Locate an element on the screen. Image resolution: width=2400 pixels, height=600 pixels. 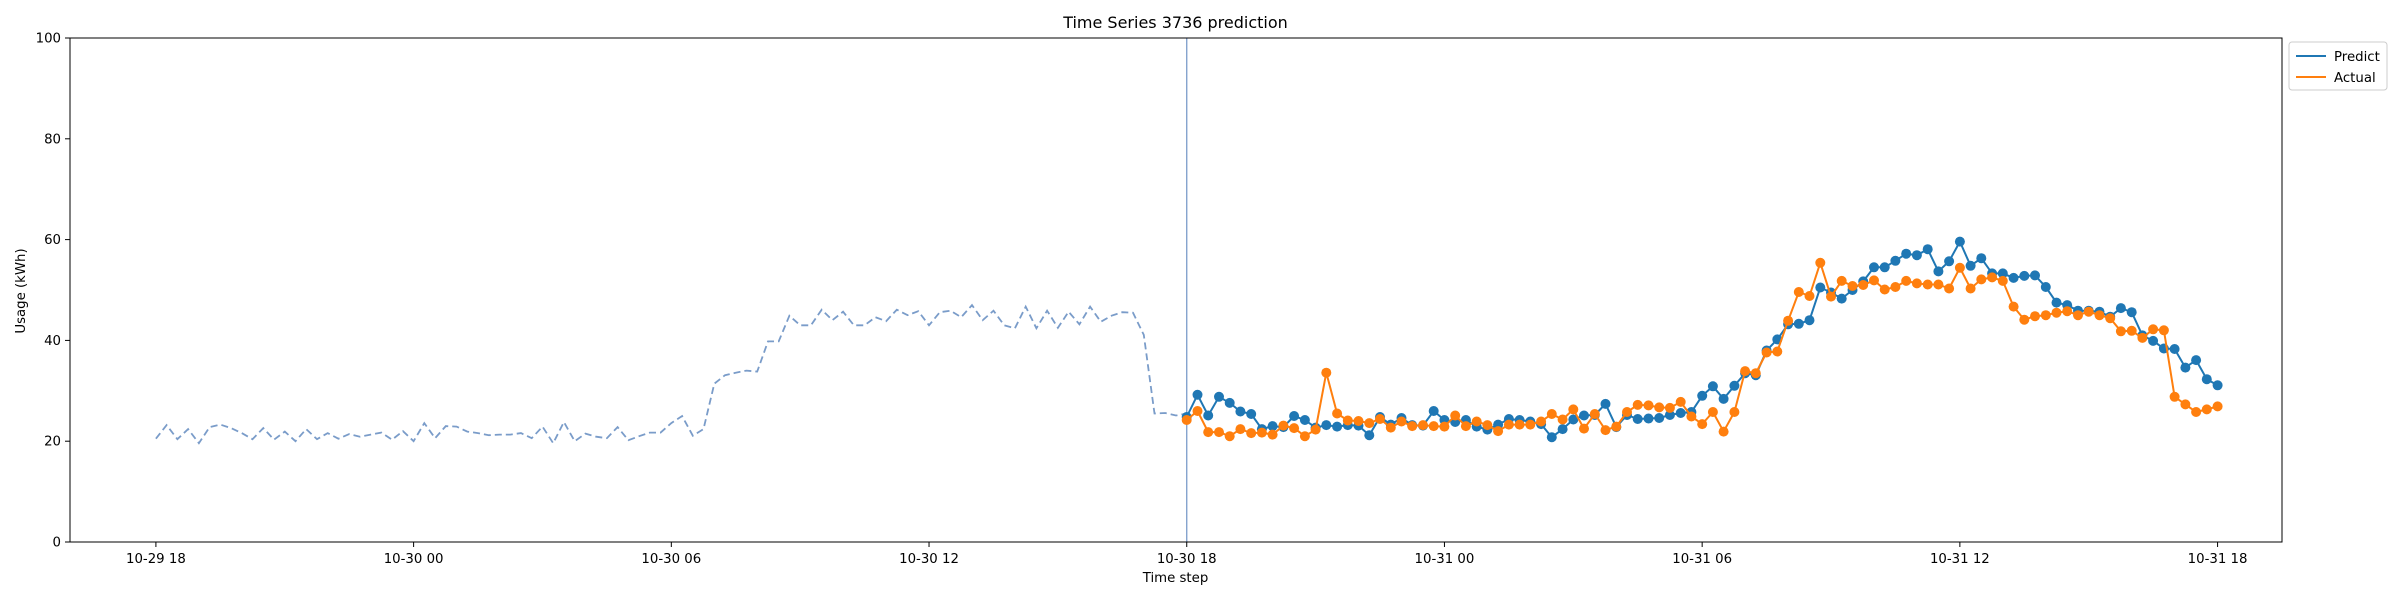
legend-label-actual: Actual is located at coordinates (2355, 78).